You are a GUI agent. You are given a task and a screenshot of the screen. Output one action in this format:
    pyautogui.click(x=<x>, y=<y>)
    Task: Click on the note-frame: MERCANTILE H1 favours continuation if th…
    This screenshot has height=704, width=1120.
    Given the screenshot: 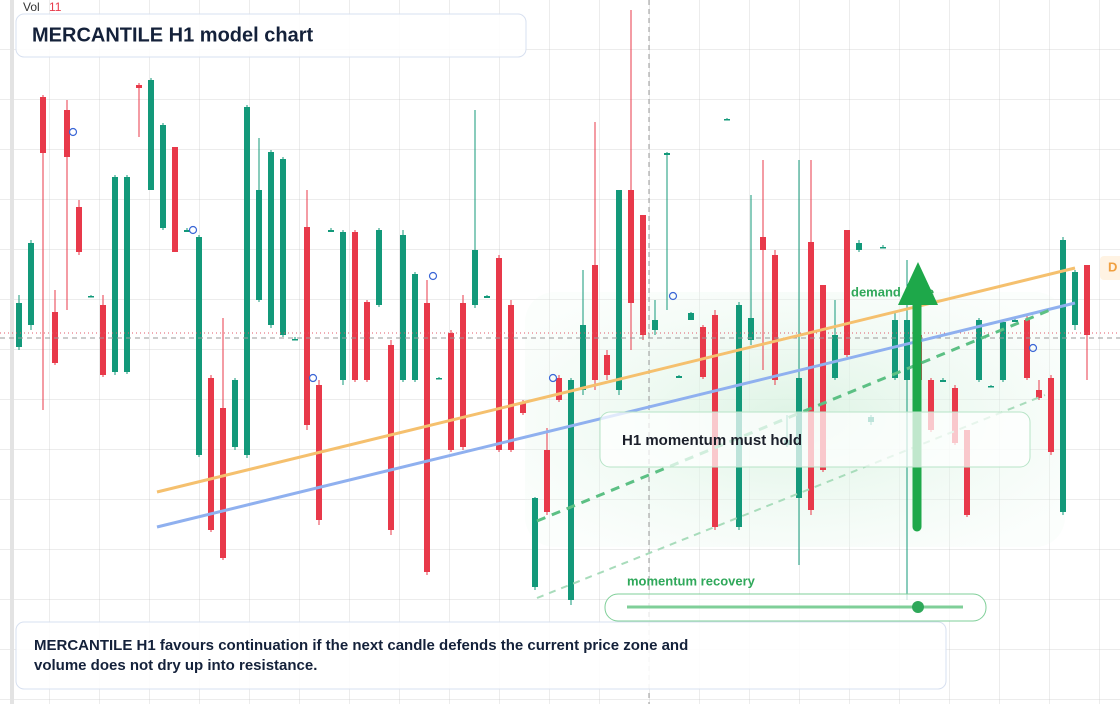 What is the action you would take?
    pyautogui.click(x=361, y=655)
    